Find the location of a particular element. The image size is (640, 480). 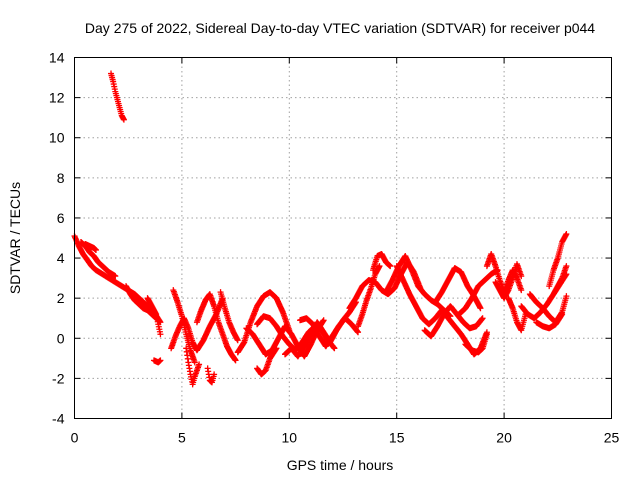

y-tick-label: -4 is located at coordinates (58, 419).